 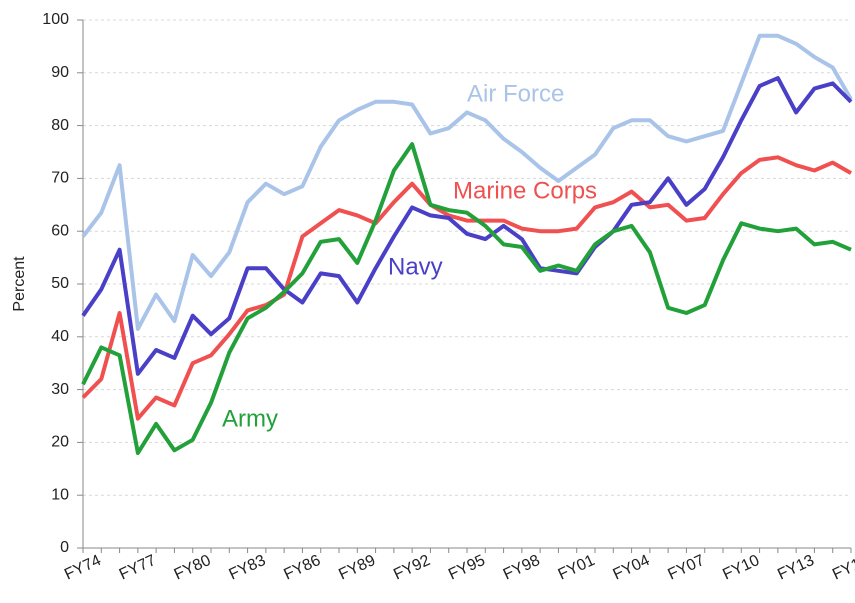 What do you see at coordinates (741, 568) in the screenshot?
I see `x-tick-label: FY10` at bounding box center [741, 568].